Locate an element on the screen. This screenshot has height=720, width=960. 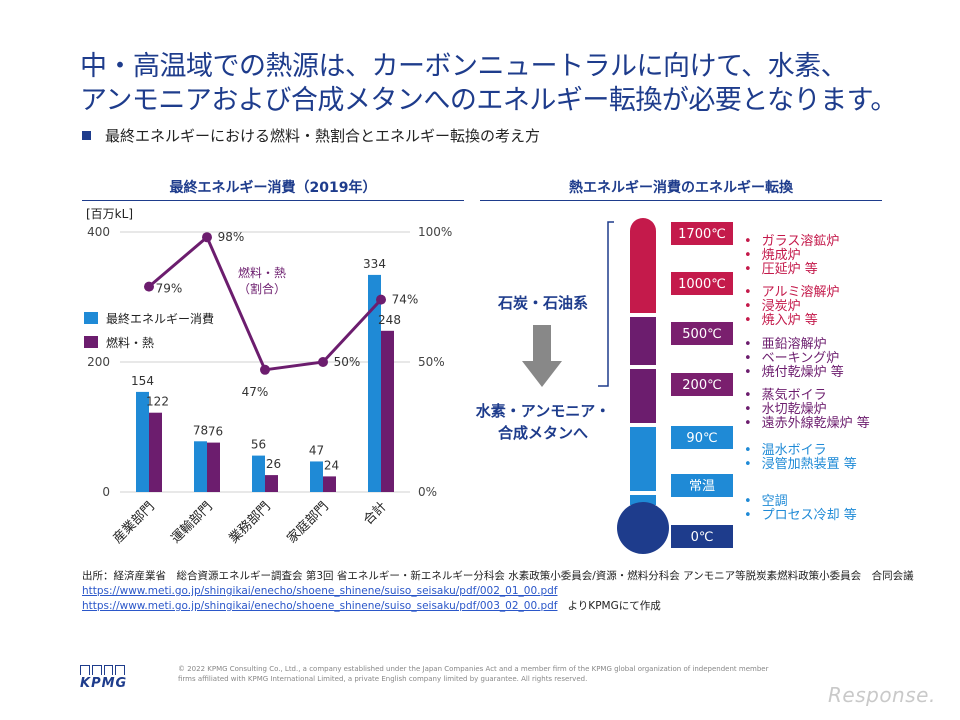
thermometer is located at coordinates (643, 386).